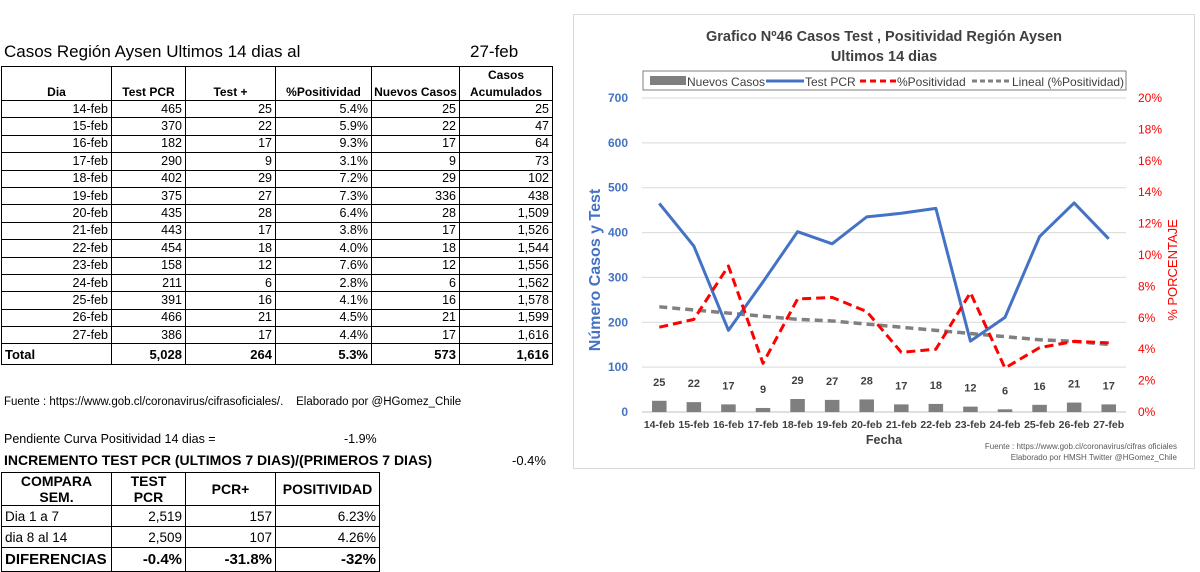 The height and width of the screenshot is (572, 1200). I want to click on legend-label-positivity: %Positividad, so click(931, 82).